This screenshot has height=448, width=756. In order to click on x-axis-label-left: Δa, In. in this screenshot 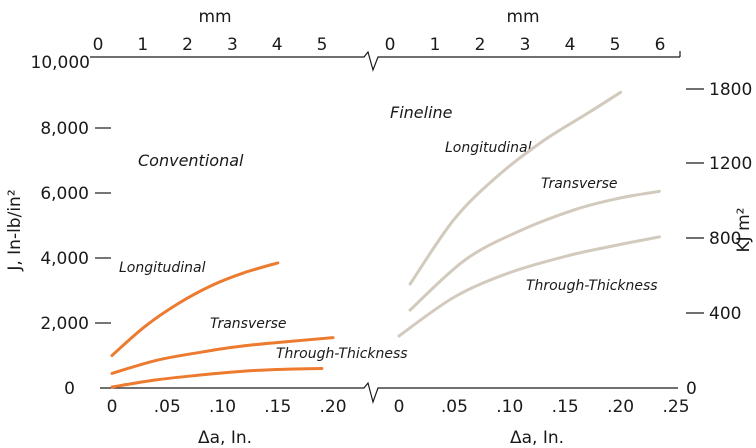, I will do `click(225, 438)`.